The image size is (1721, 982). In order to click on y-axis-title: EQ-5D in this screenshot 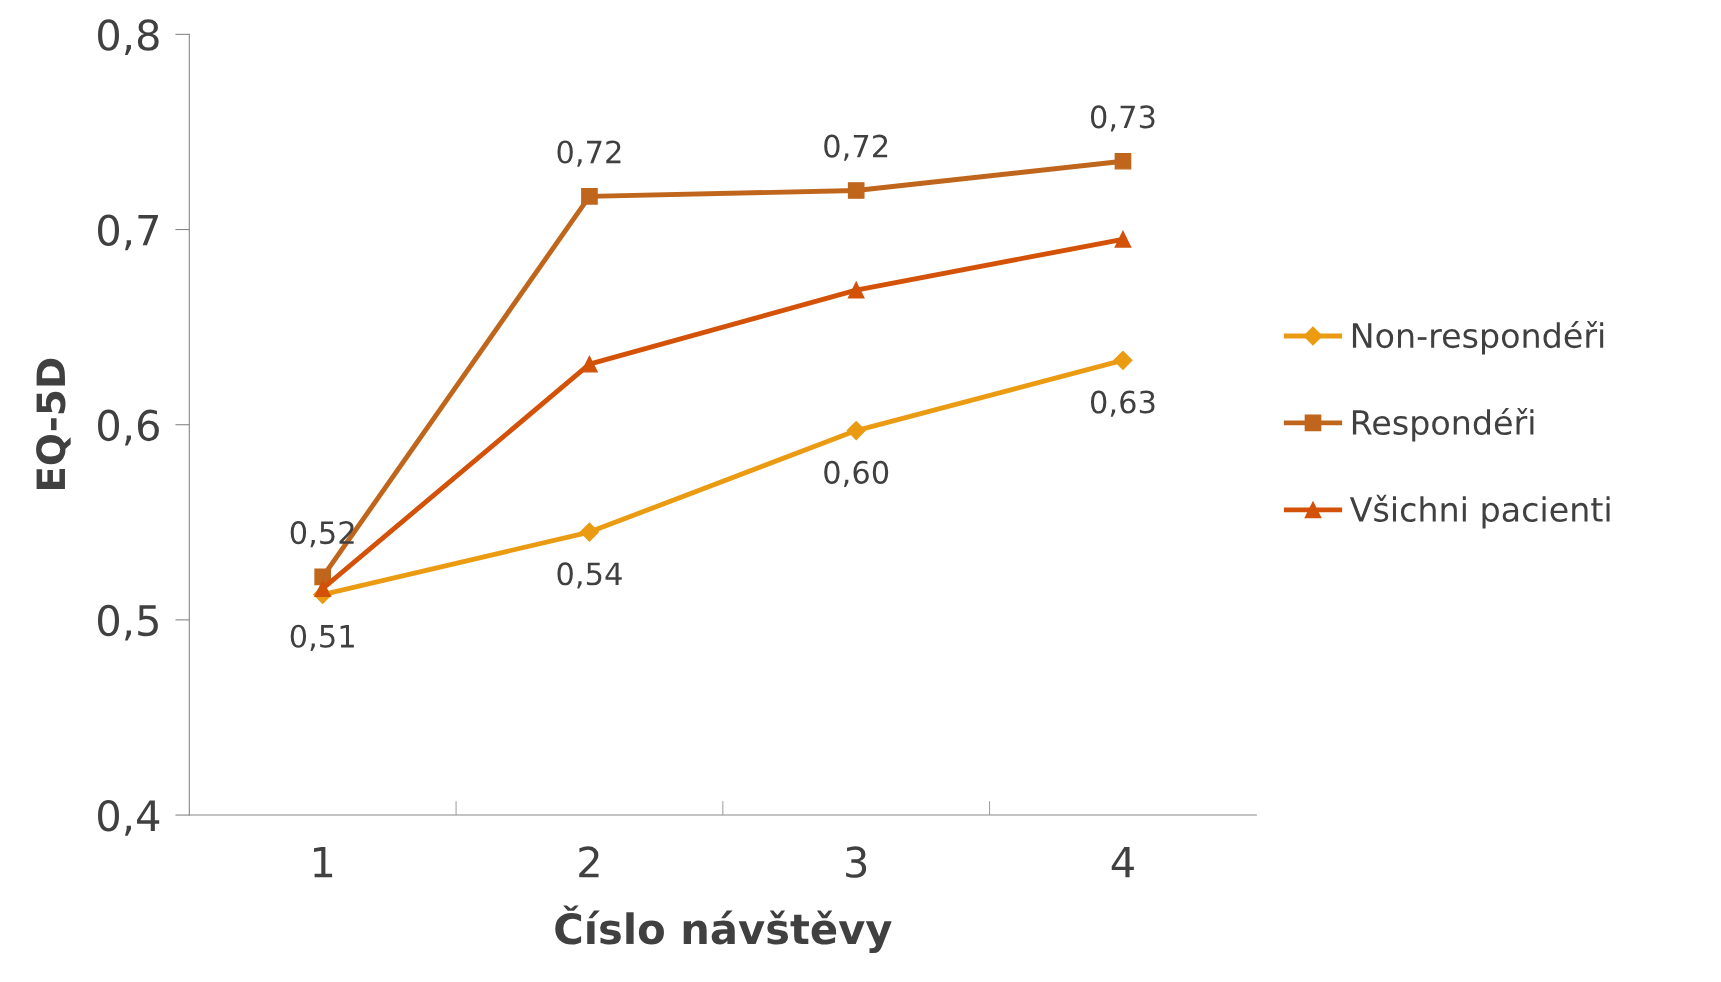, I will do `click(53, 424)`.